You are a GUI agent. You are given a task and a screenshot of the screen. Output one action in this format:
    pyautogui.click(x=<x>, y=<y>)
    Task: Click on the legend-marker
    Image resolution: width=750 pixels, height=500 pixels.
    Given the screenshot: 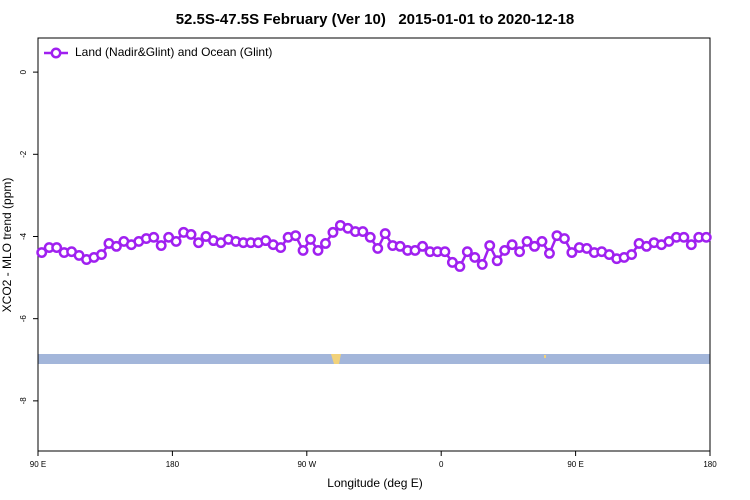 What is the action you would take?
    pyautogui.click(x=56, y=53)
    